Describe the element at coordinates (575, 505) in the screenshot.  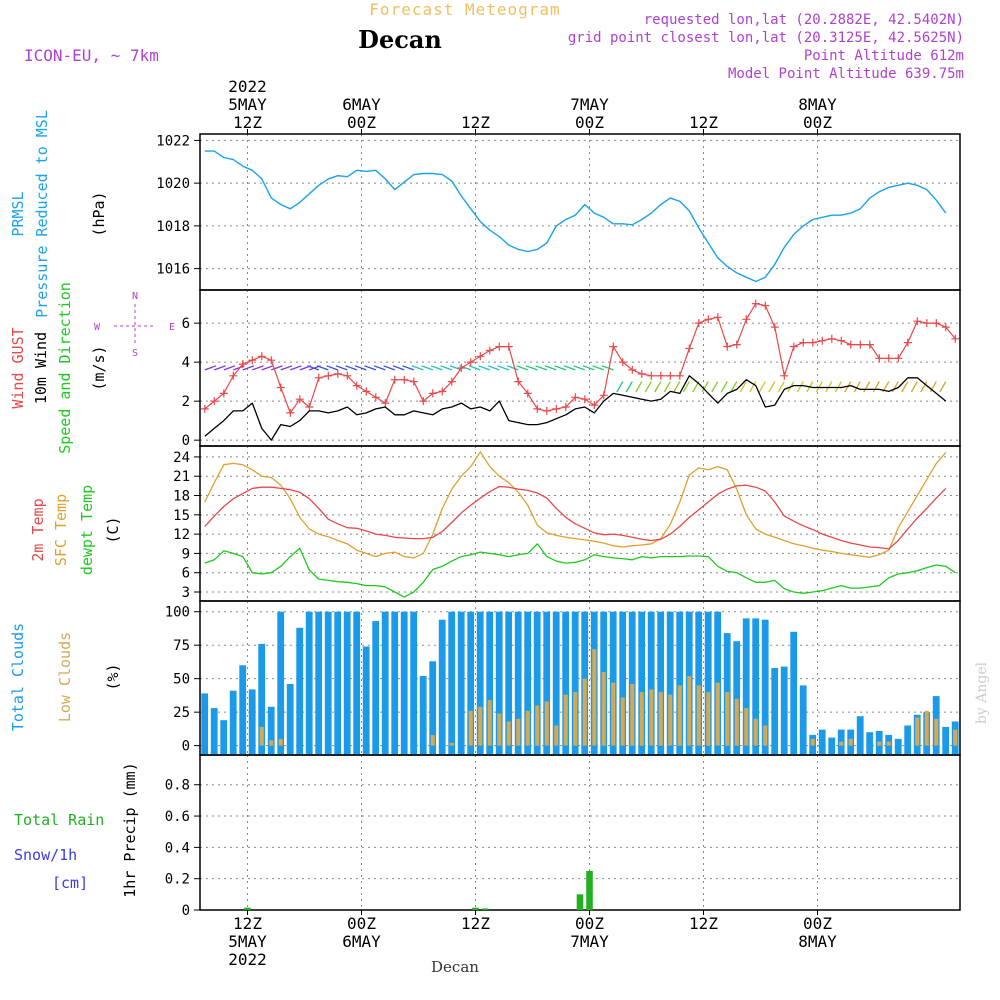
I see `sfc-temp-line` at that location.